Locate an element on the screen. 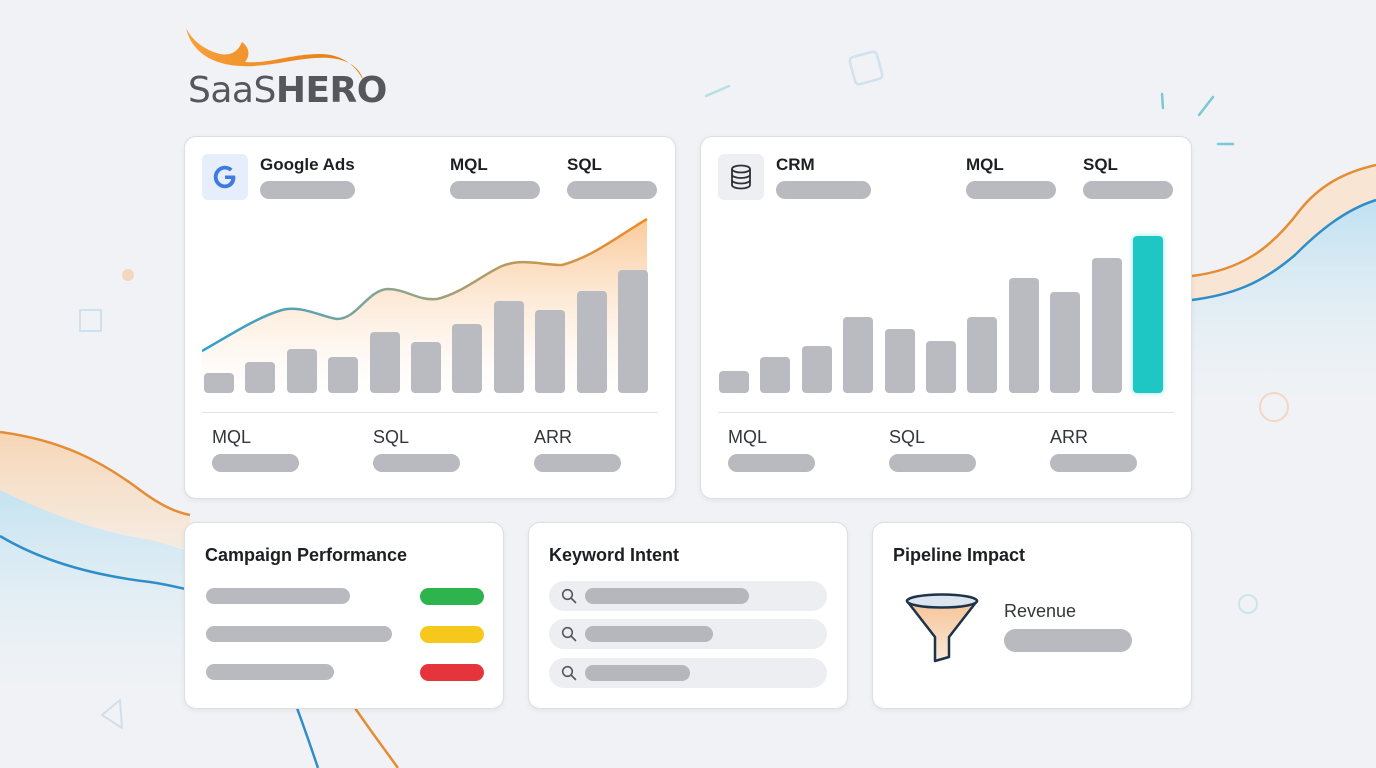 The height and width of the screenshot is (768, 1376). status-bad-indicator is located at coordinates (452, 672).